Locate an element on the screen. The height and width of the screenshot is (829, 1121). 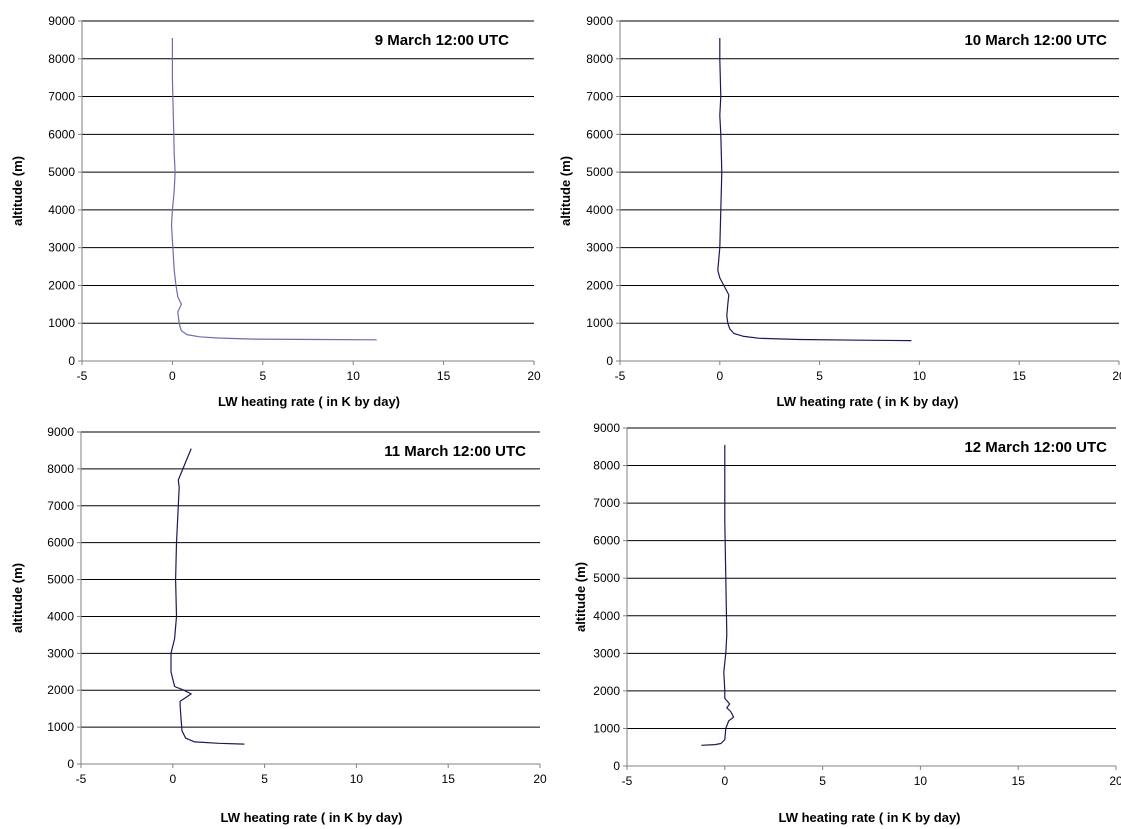
chart-title: 10 March 12:00 UTC is located at coordinates (1035, 40).